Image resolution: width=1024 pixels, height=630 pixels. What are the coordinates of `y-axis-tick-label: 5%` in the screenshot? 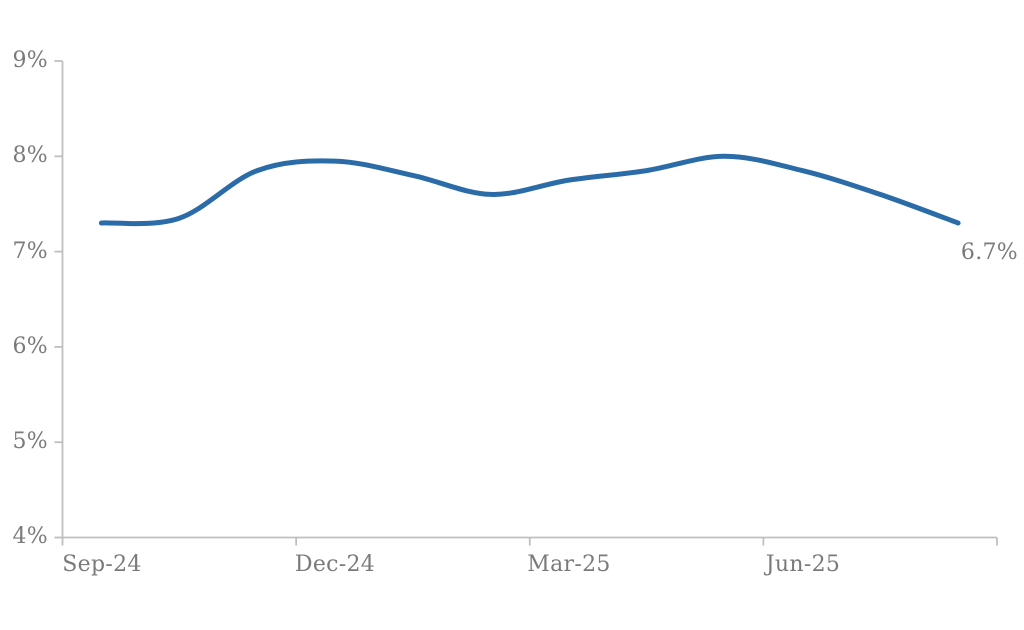 It's located at (30, 441).